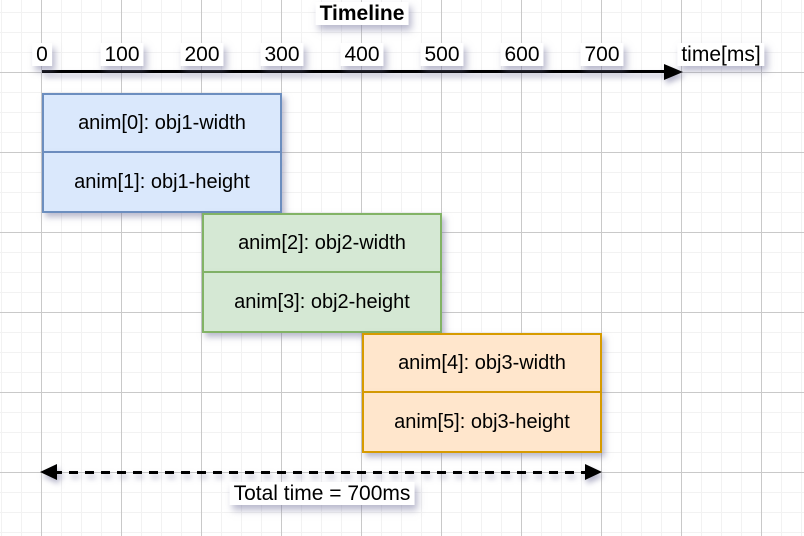 The height and width of the screenshot is (536, 804). Describe the element at coordinates (593, 472) in the screenshot. I see `arrowhead-right-icon` at that location.